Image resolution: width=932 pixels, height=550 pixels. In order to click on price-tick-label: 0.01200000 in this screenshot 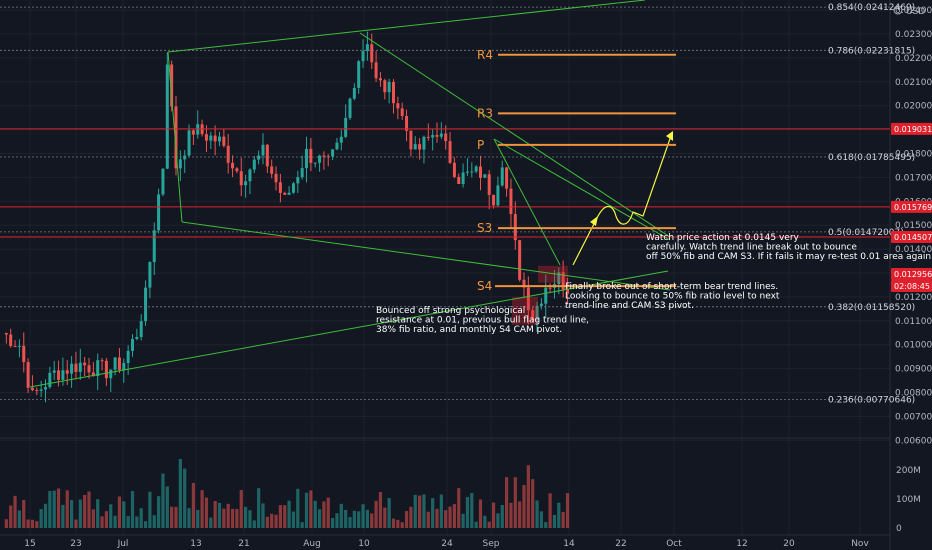, I will do `click(913, 298)`.